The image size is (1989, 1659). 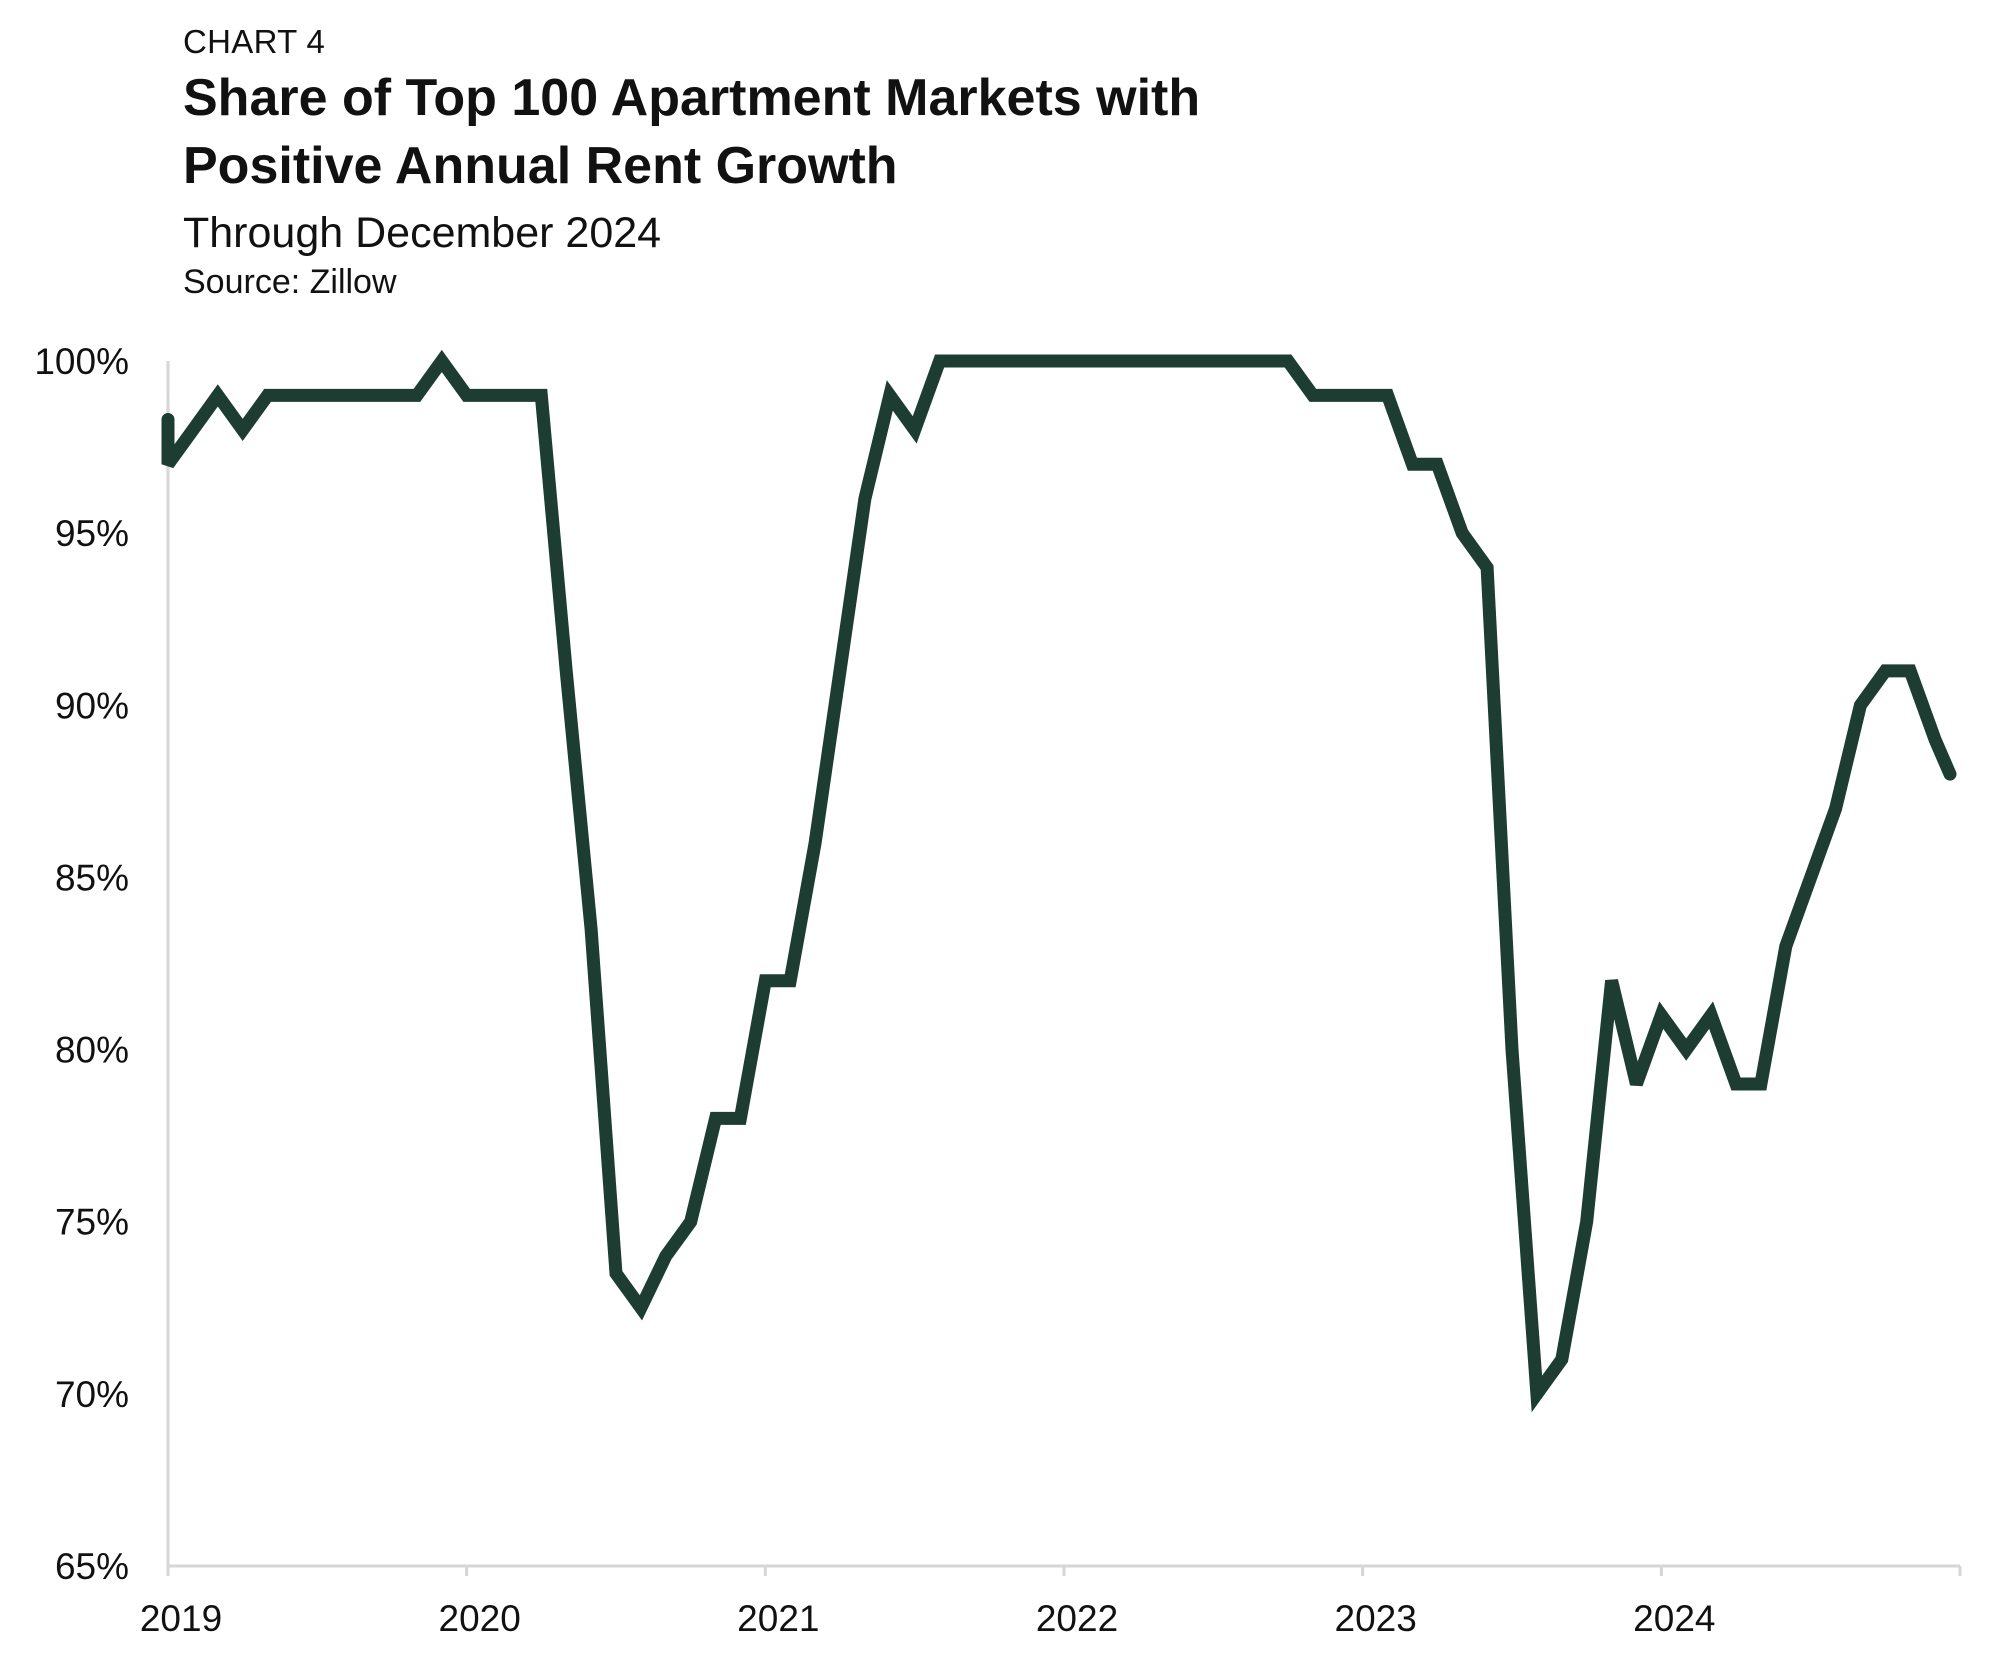 What do you see at coordinates (92, 877) in the screenshot?
I see `y-tick-label: 85%` at bounding box center [92, 877].